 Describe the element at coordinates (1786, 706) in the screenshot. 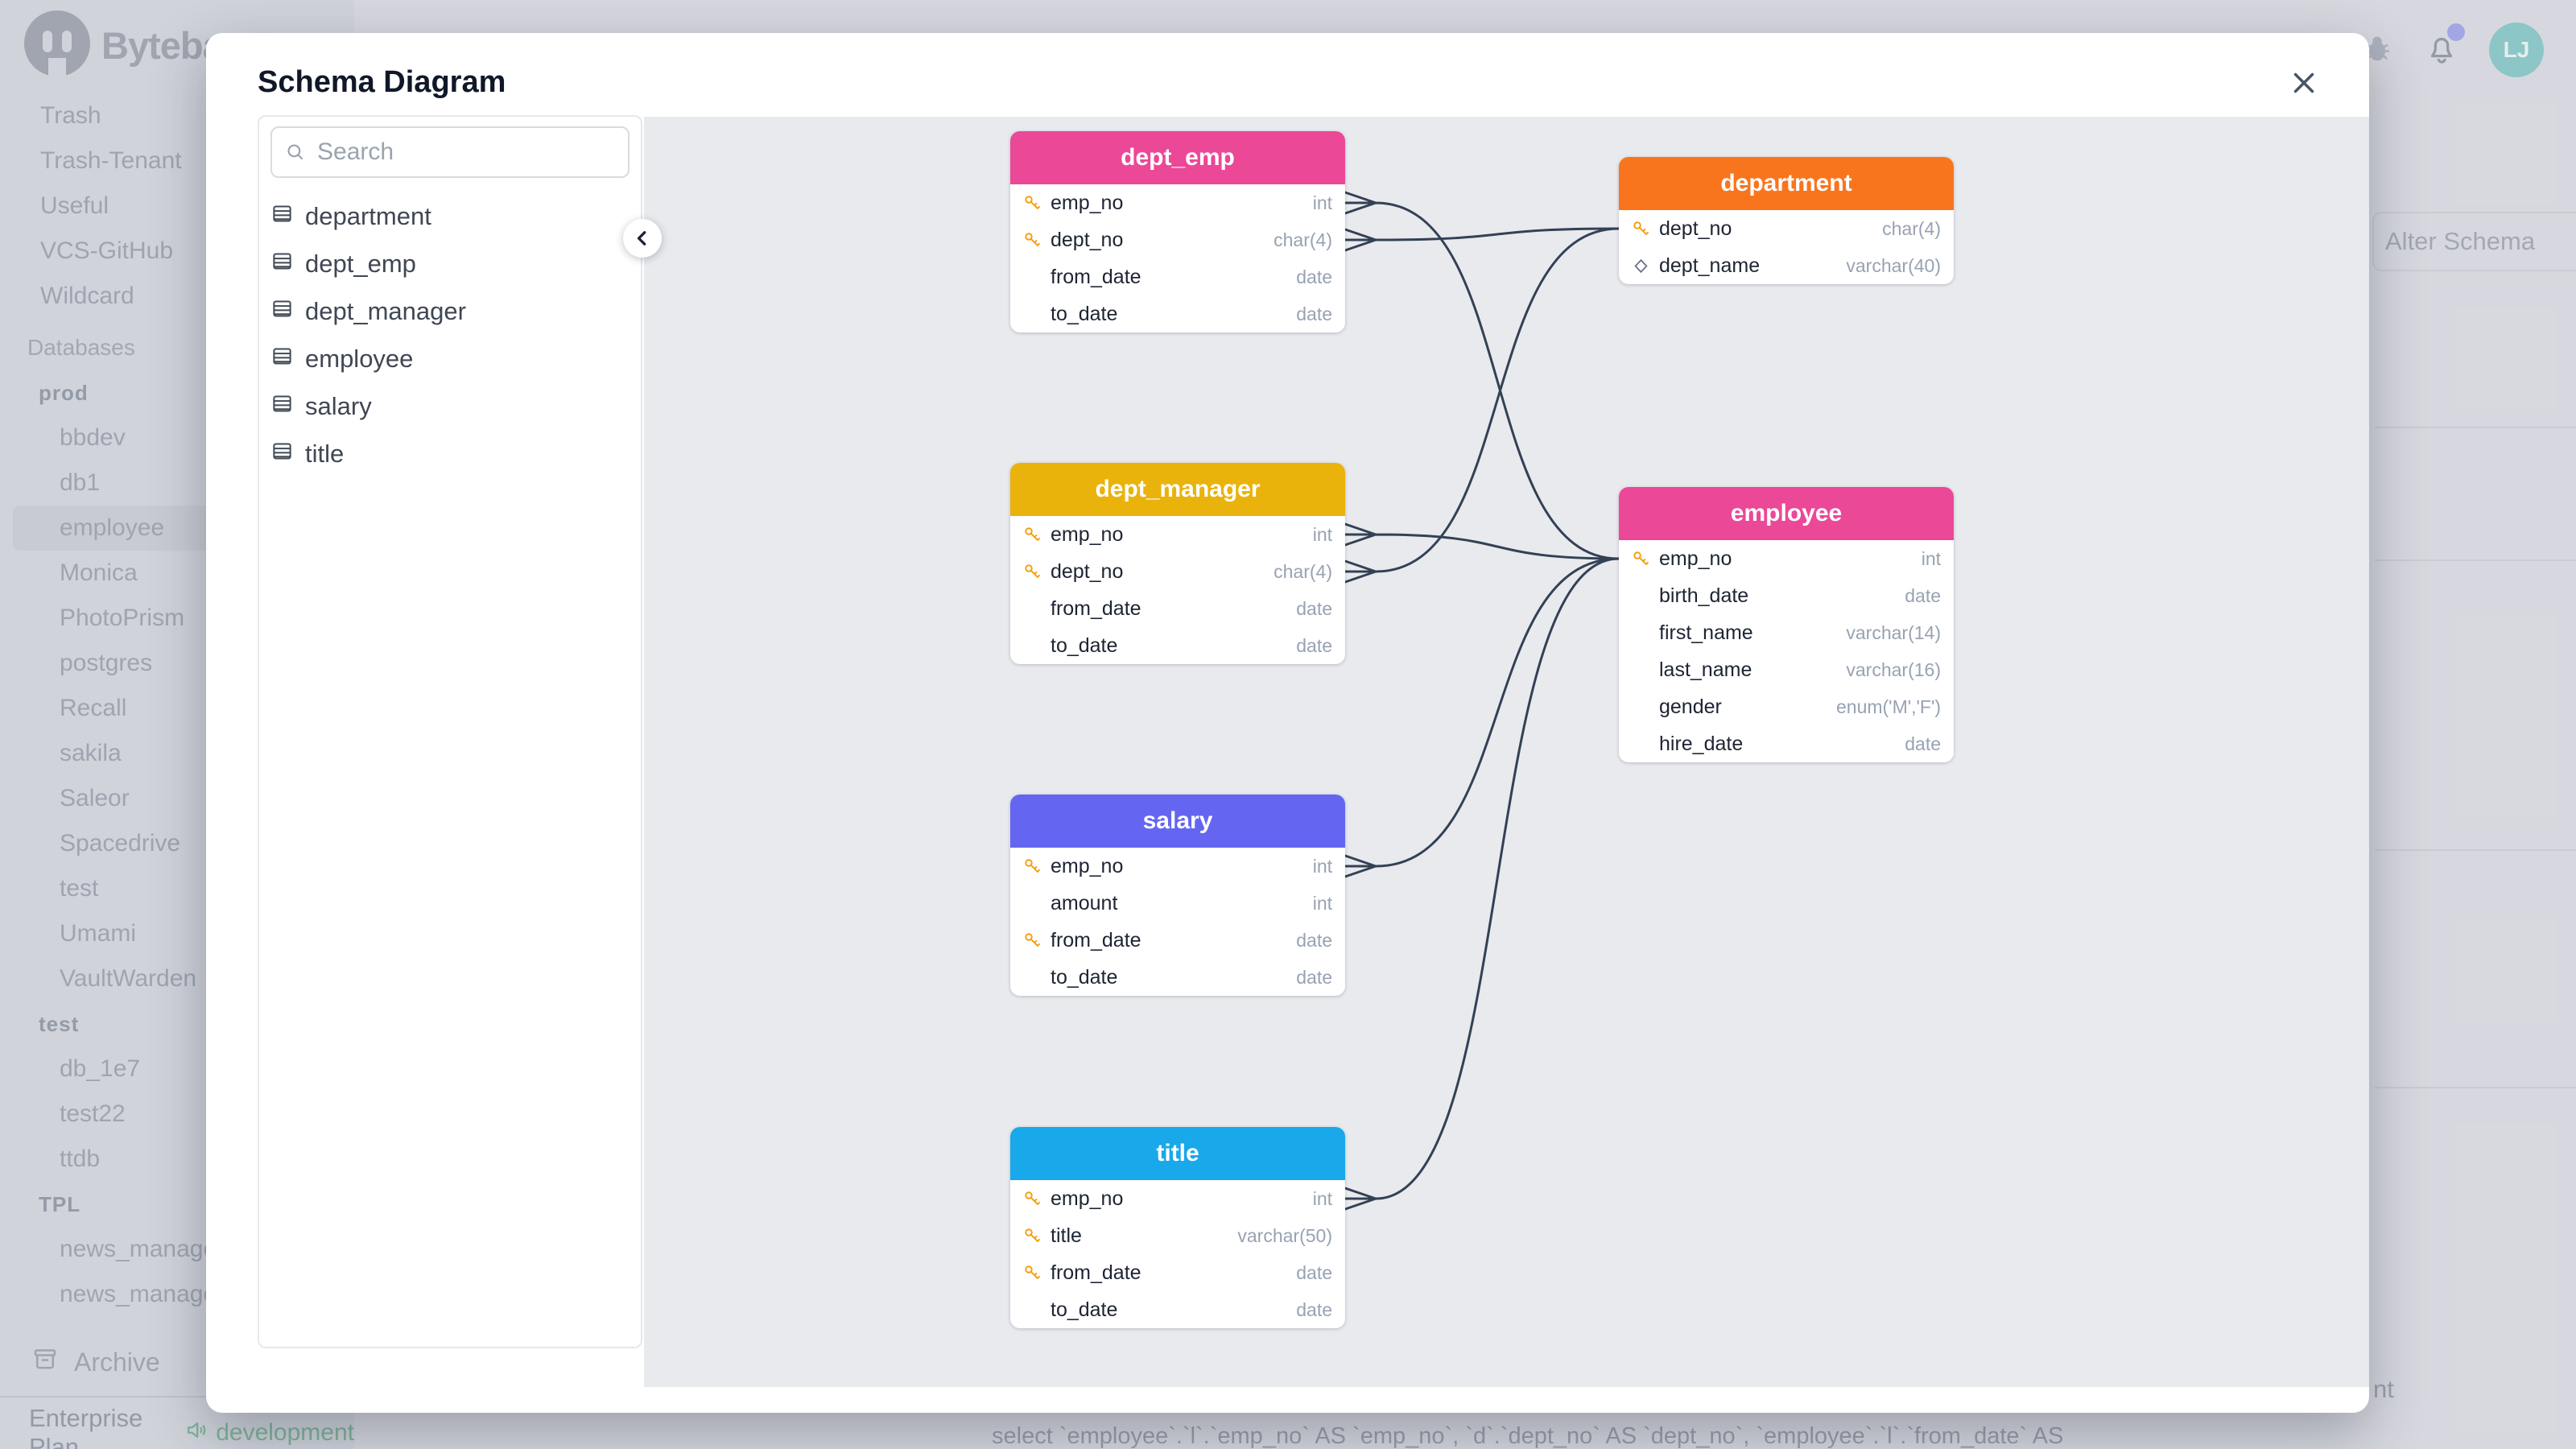

I see `erd-column-row: gender enum('M','F')` at that location.